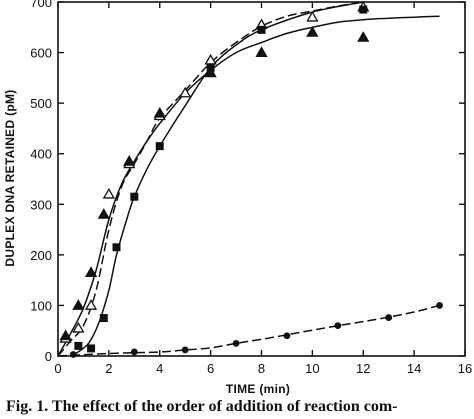 This screenshot has width=474, height=419. Describe the element at coordinates (41, 255) in the screenshot. I see `y-tick-label: 200` at that location.